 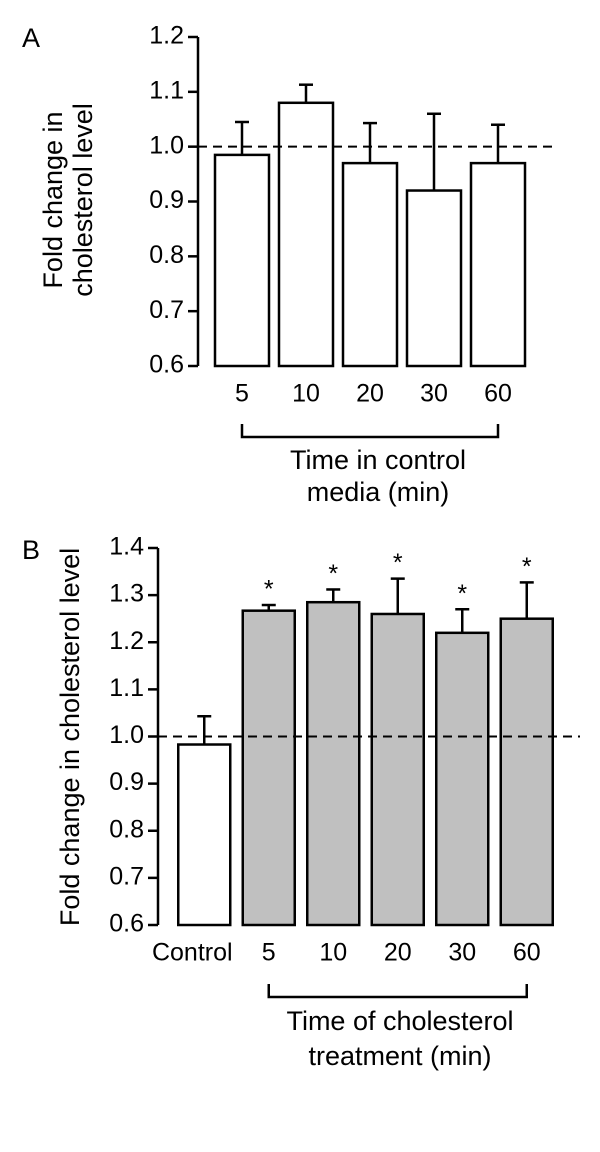 I want to click on x-axis-label: treatment (min), so click(x=399, y=1056).